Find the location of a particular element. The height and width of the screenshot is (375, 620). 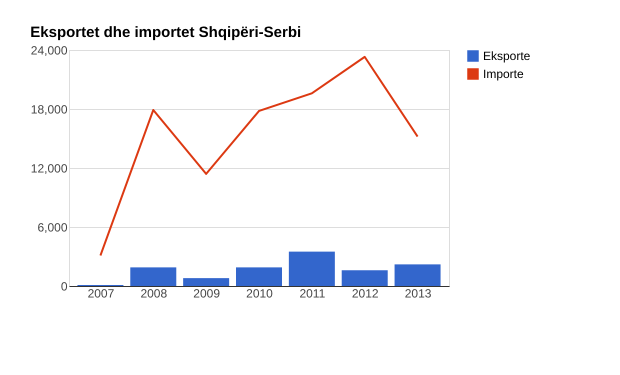

legend-label: Importe is located at coordinates (503, 74).